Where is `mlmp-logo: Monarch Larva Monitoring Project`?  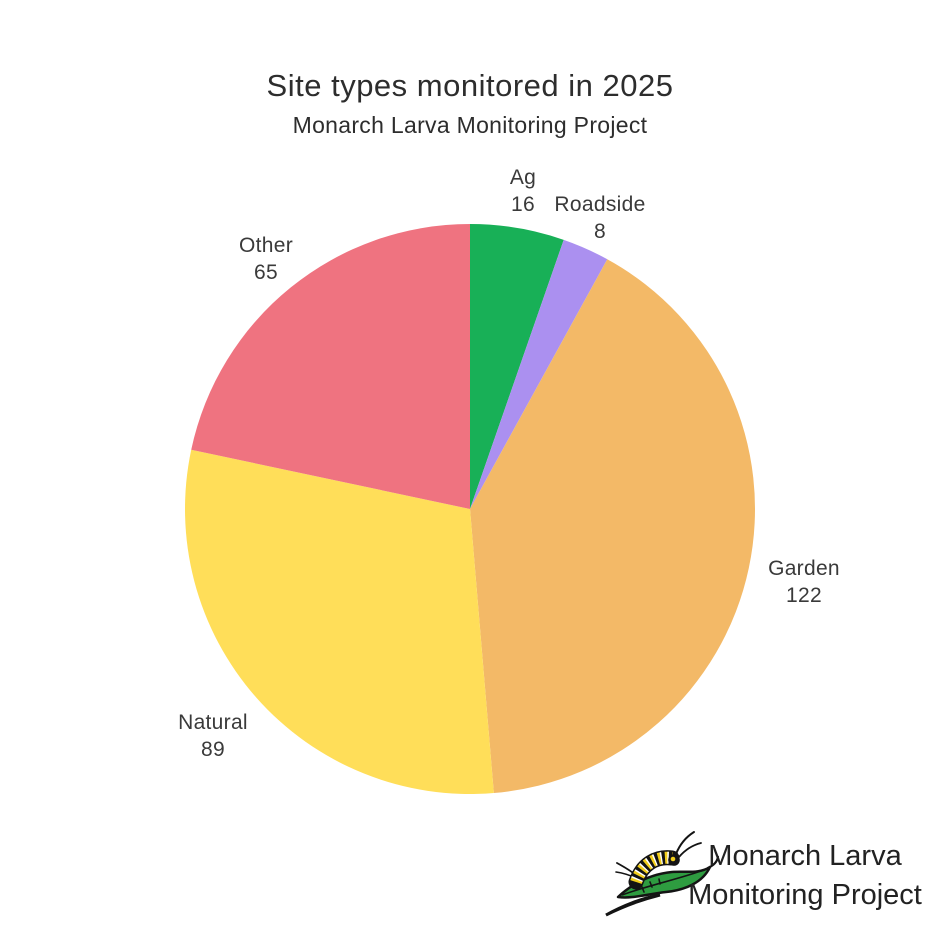
mlmp-logo: Monarch Larva Monitoring Project is located at coordinates (765, 872).